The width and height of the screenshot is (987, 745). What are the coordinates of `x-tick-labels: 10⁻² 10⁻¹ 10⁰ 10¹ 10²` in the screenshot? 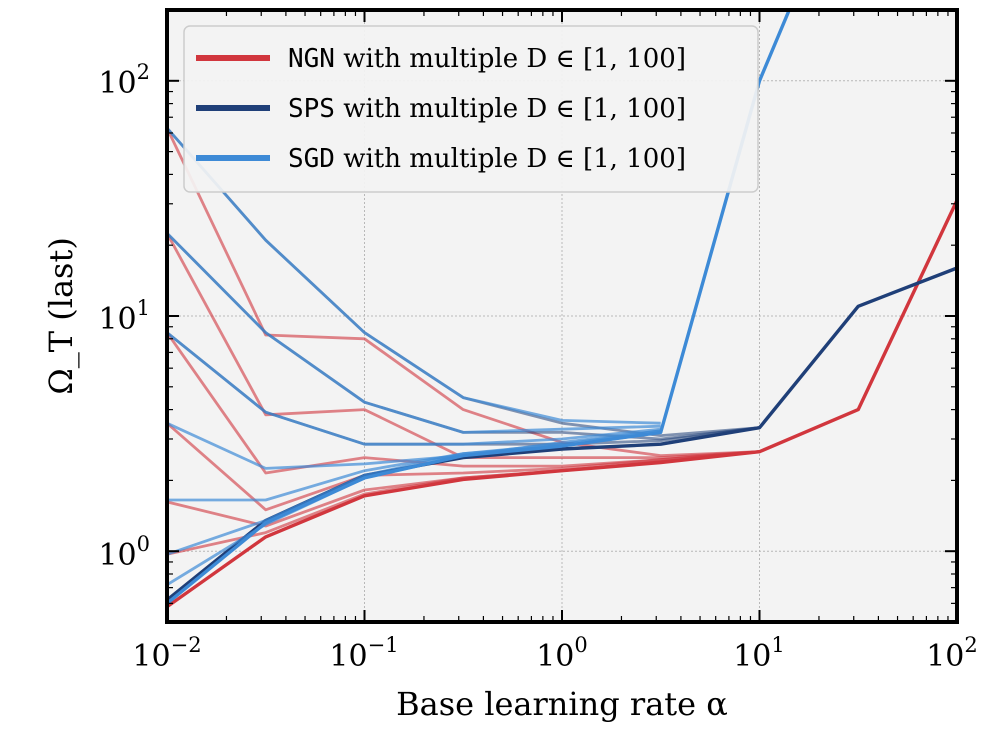 It's located at (554, 653).